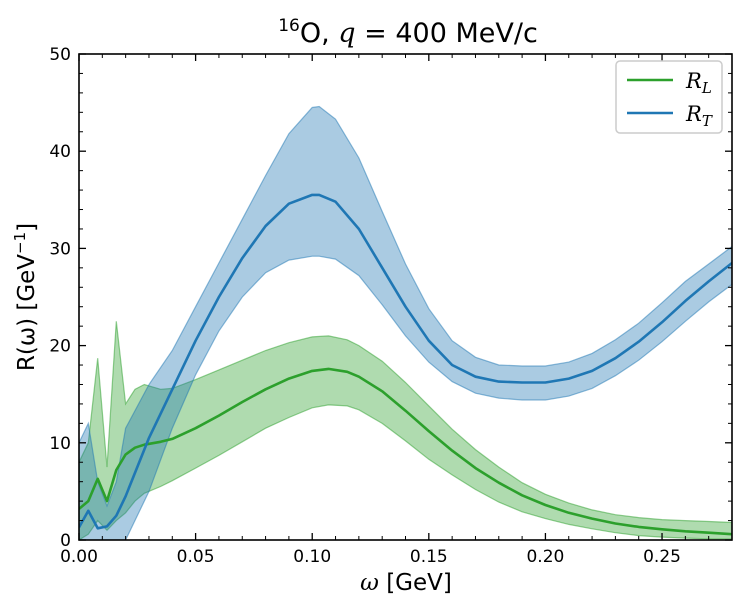 Image resolution: width=747 pixels, height=610 pixels. What do you see at coordinates (706, 88) in the screenshot?
I see `legend-label-rl-sub: L` at bounding box center [706, 88].